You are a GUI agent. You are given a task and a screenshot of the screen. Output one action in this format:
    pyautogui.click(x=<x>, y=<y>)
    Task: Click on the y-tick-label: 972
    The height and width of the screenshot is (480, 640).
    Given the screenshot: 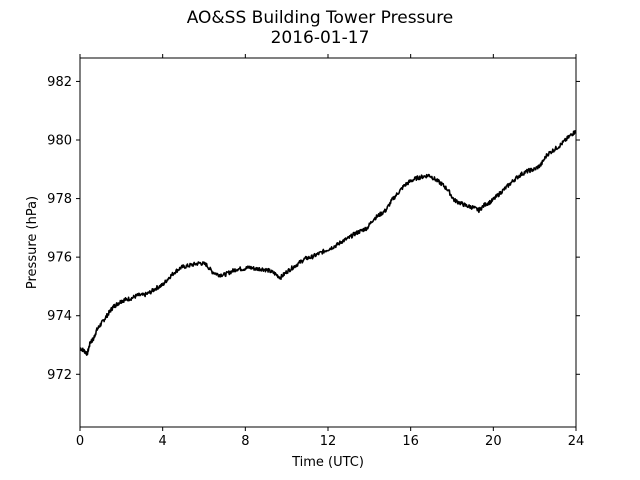 What is the action you would take?
    pyautogui.click(x=59, y=375)
    